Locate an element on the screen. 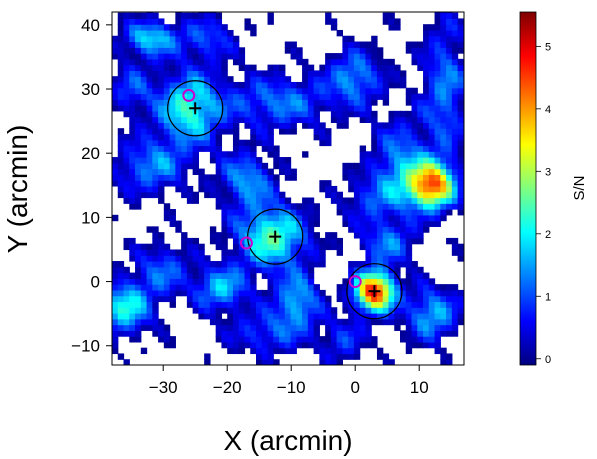 This screenshot has width=597, height=459. x-axis-title: X (arcmin) is located at coordinates (287, 440).